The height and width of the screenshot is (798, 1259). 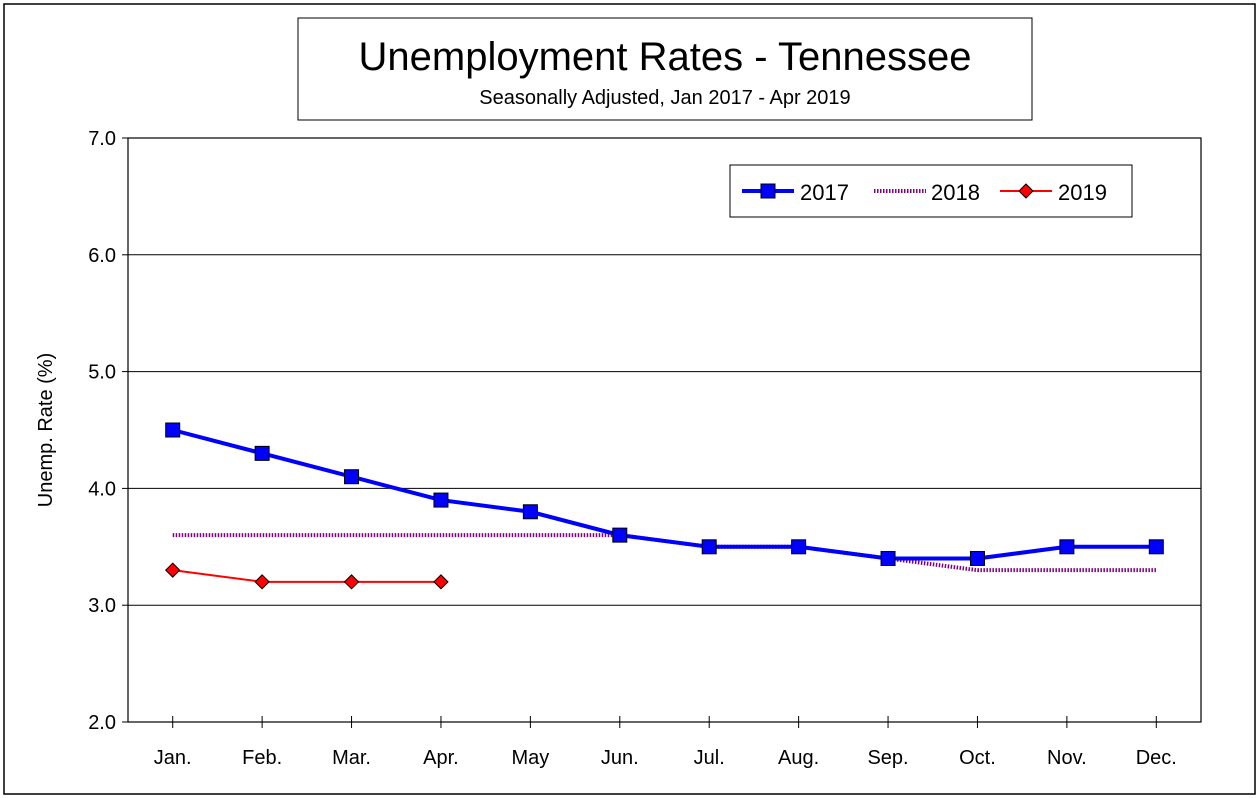 What do you see at coordinates (530, 512) in the screenshot?
I see `point-2017-May` at bounding box center [530, 512].